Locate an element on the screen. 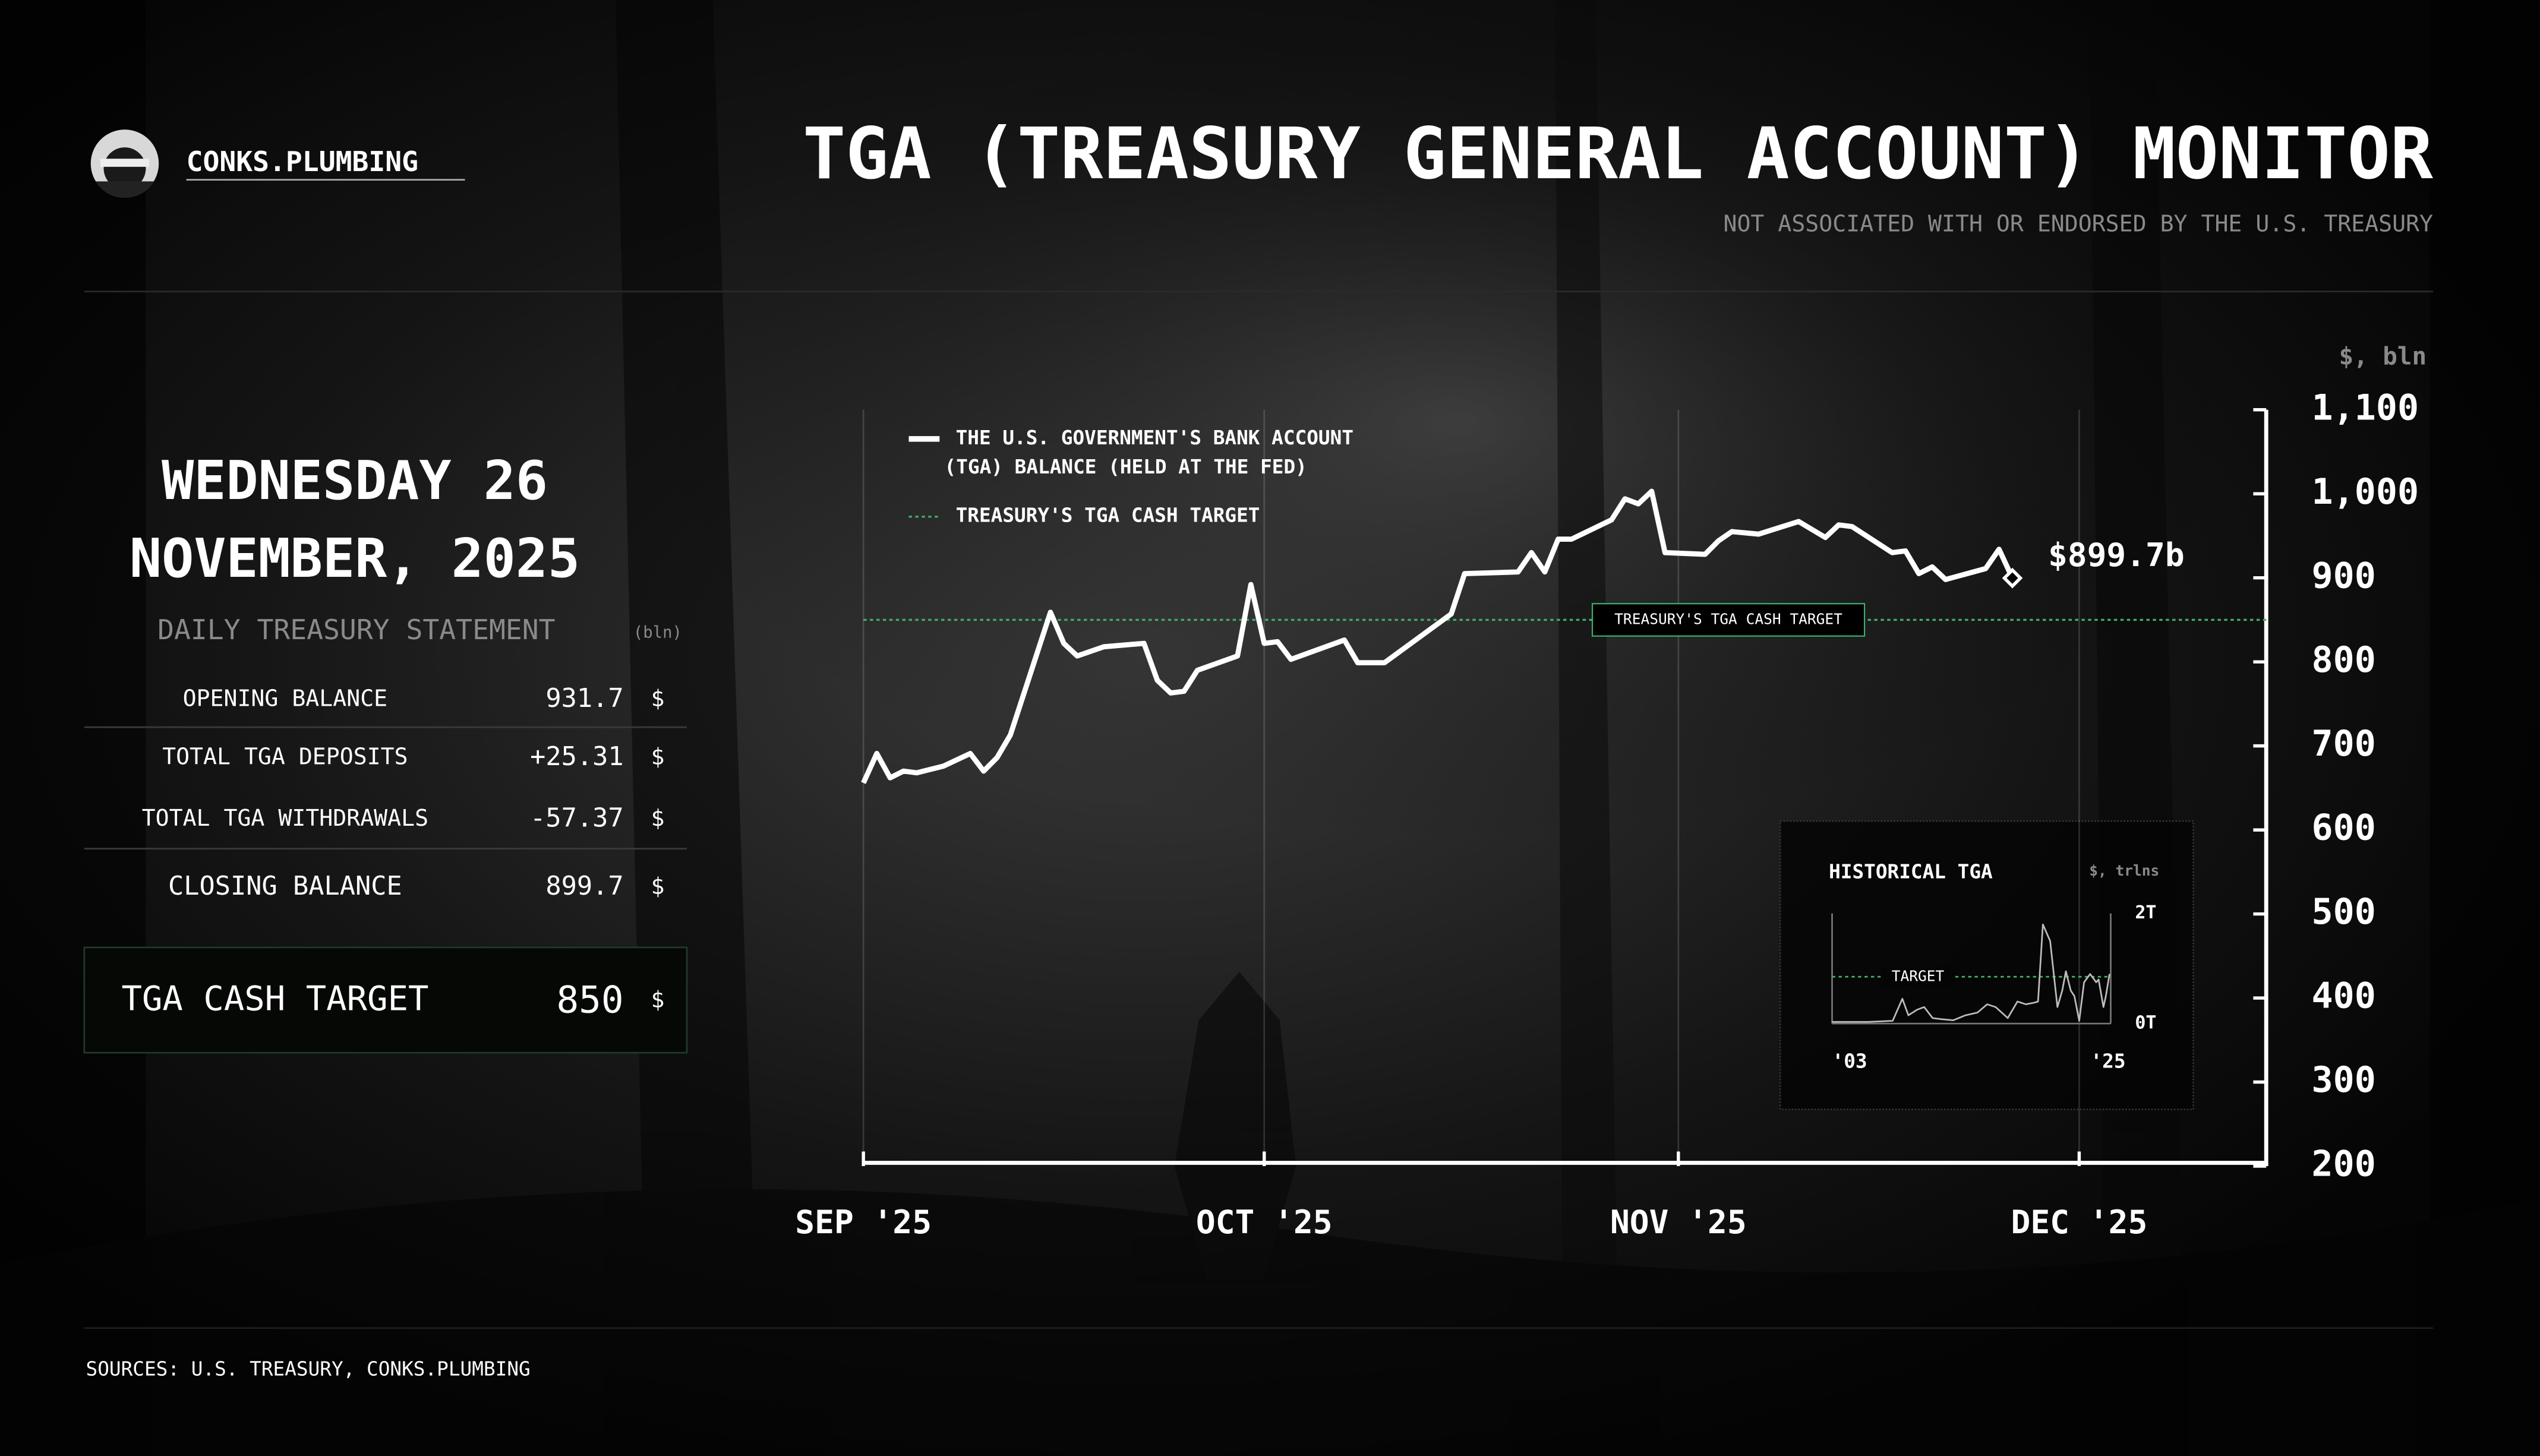 Image resolution: width=2540 pixels, height=1456 pixels. statement-unit: (bln) is located at coordinates (657, 633).